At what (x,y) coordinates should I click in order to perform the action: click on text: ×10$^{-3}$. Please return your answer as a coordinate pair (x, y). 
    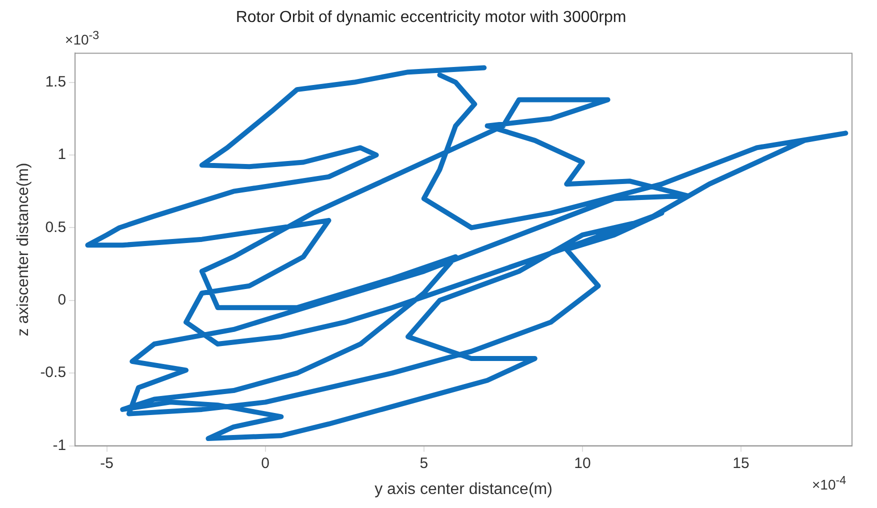
    Looking at the image, I should click on (82, 38).